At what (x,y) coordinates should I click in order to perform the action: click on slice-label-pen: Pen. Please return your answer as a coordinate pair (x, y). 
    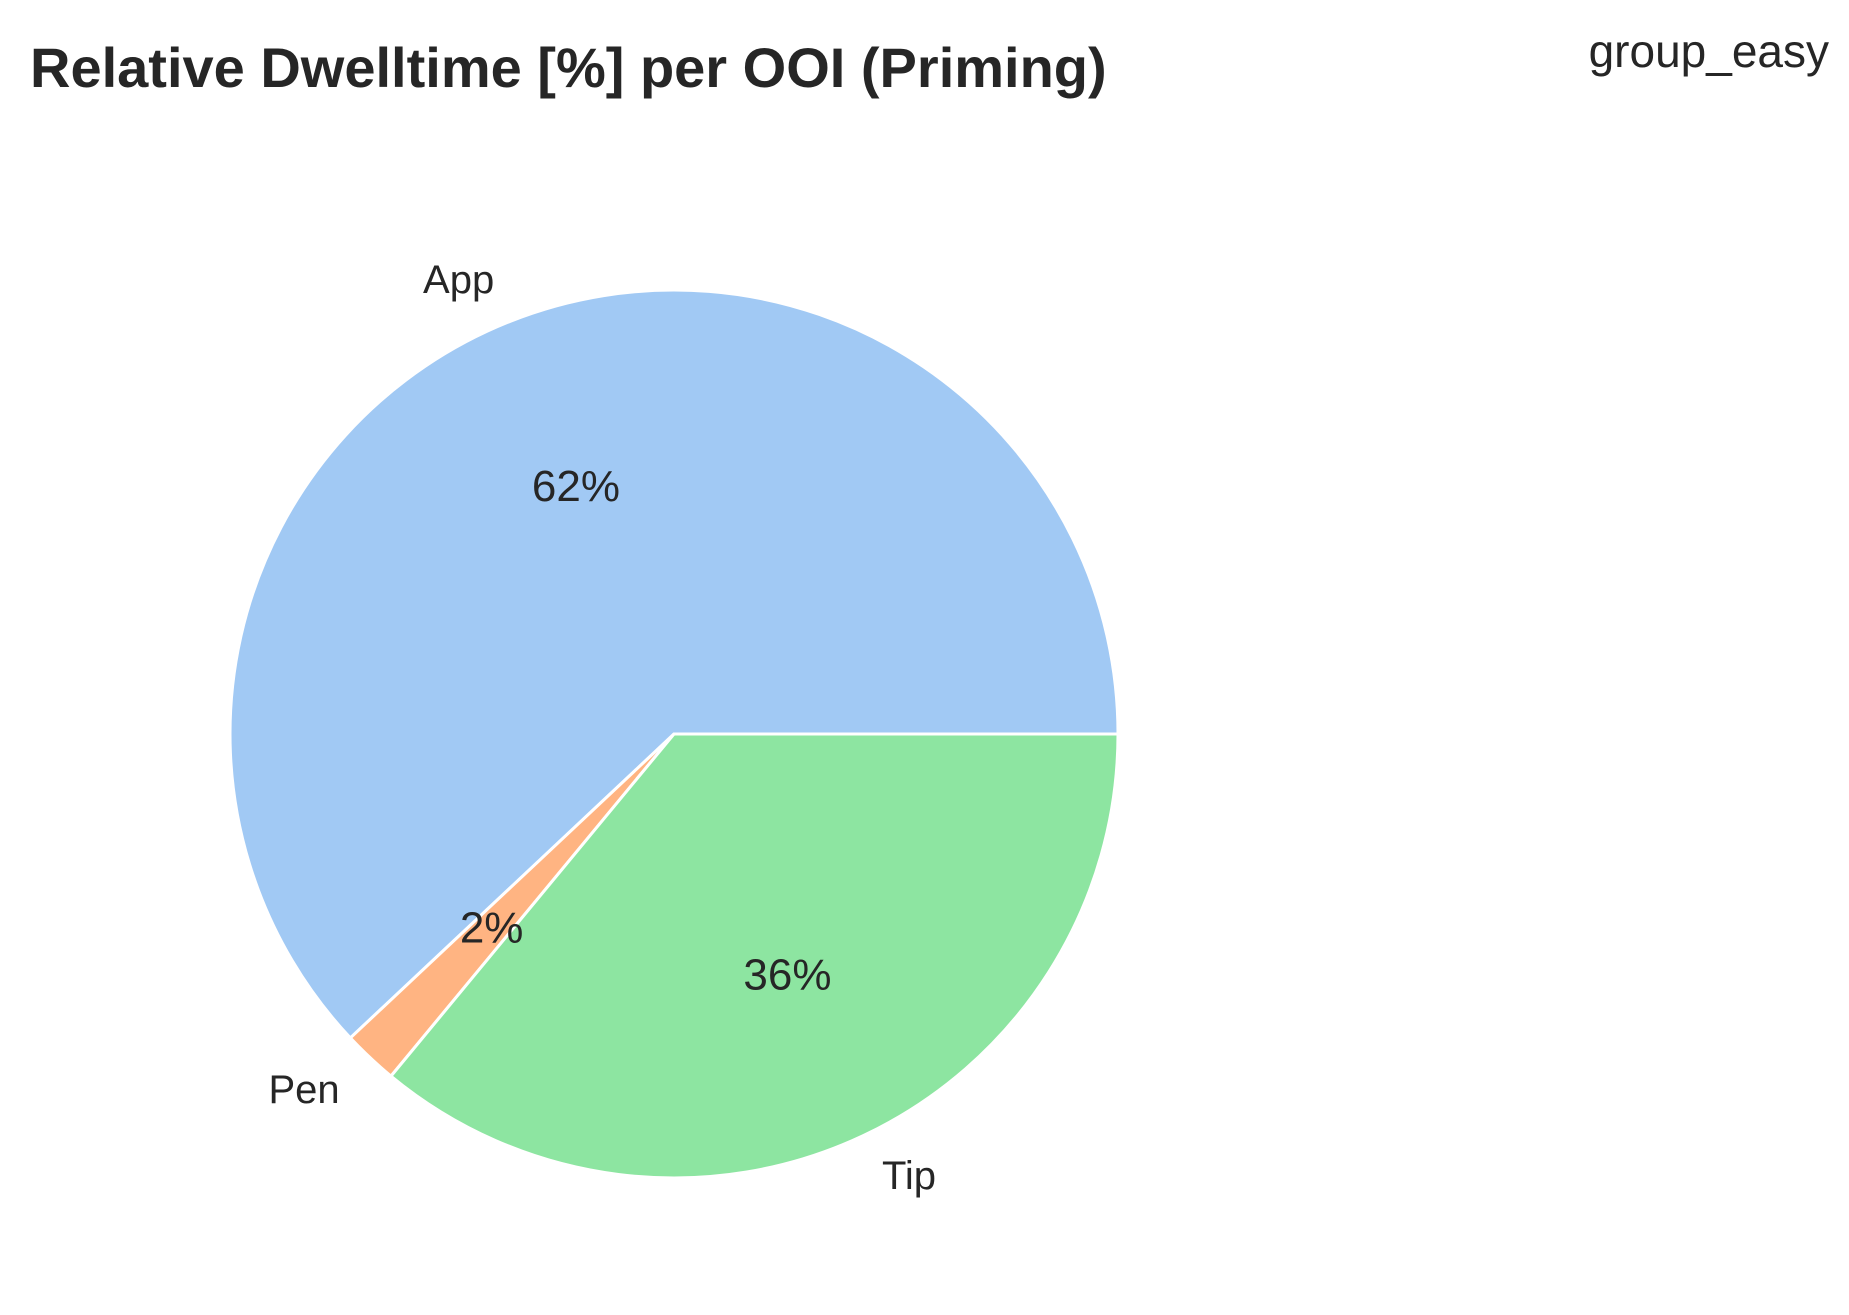
    Looking at the image, I should click on (303, 1090).